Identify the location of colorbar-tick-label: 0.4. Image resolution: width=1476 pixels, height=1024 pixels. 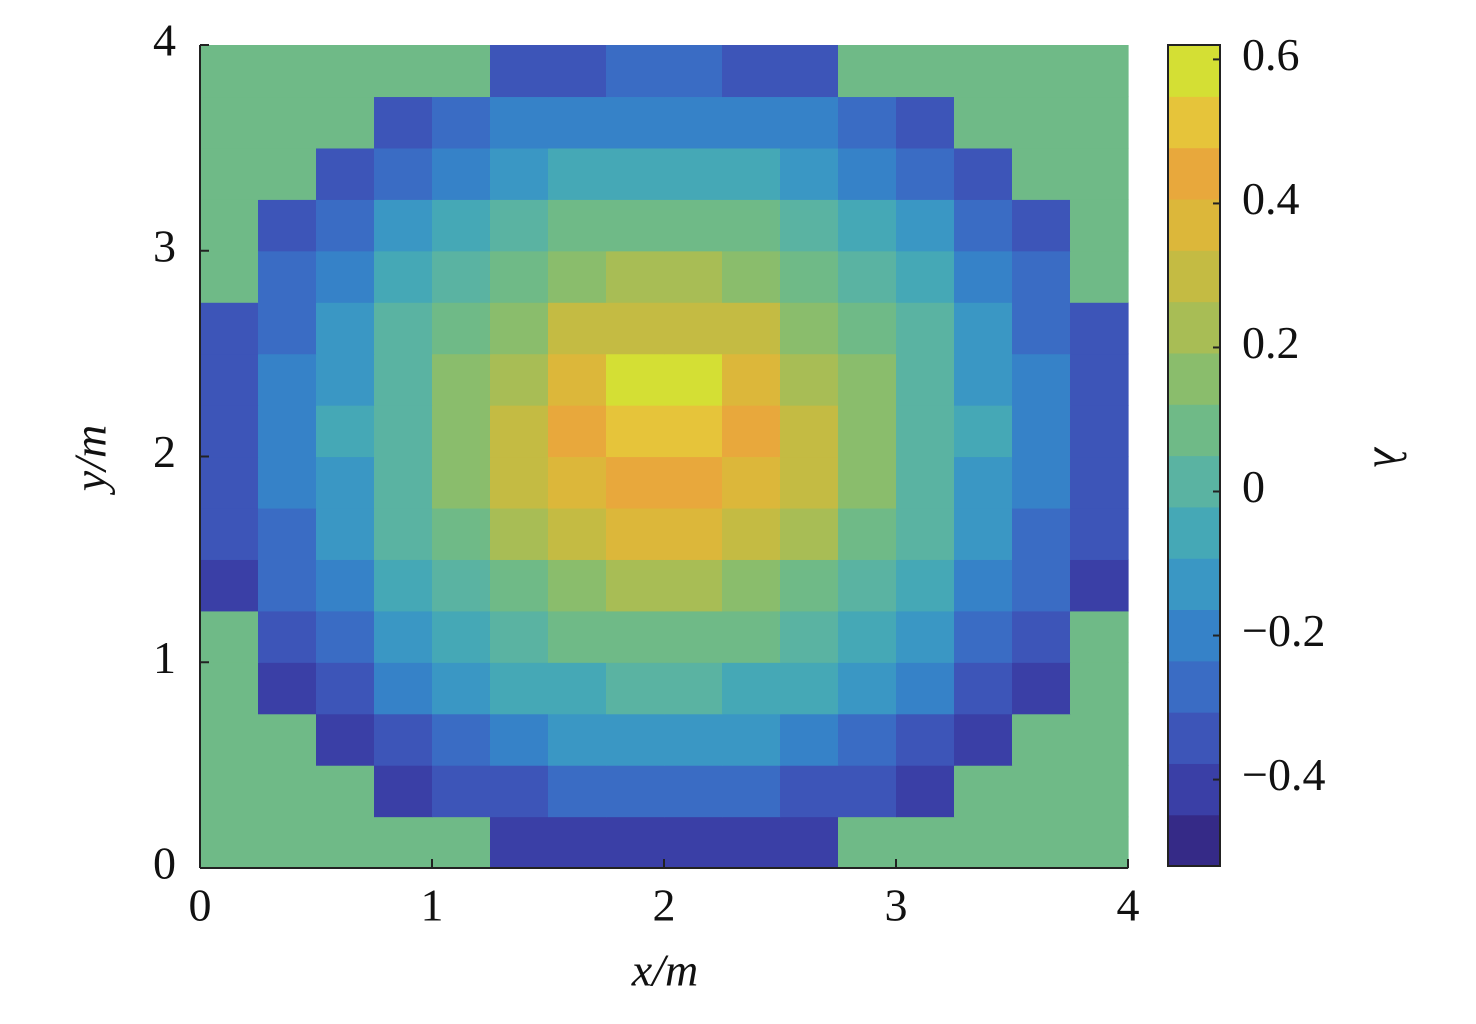
(1271, 198).